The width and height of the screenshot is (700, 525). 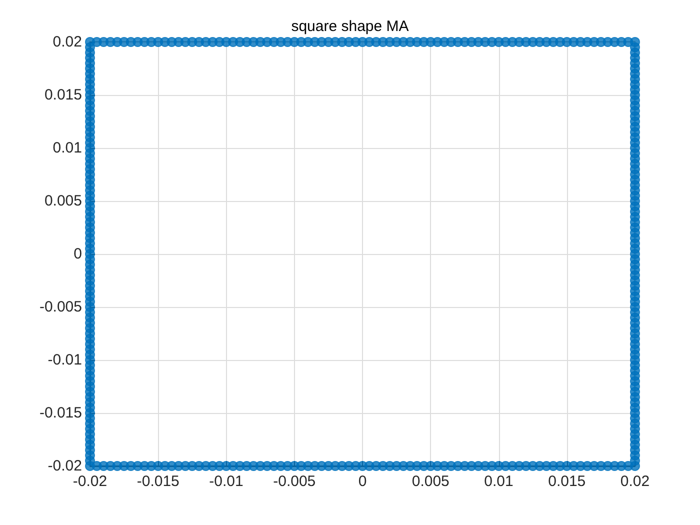 What do you see at coordinates (362, 481) in the screenshot?
I see `x-tick-label: 0` at bounding box center [362, 481].